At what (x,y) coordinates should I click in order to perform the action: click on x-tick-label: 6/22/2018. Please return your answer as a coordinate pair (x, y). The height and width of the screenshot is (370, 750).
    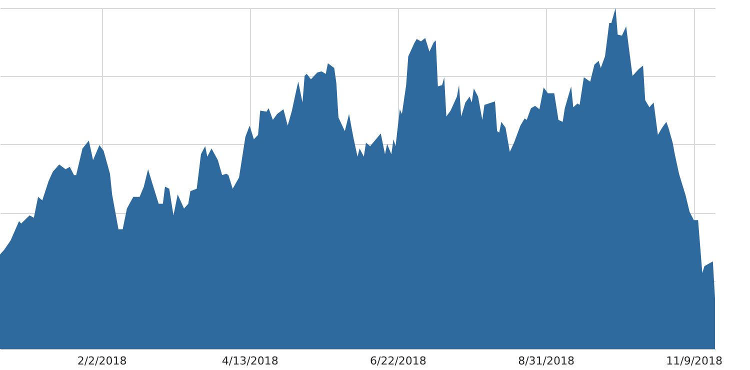
    Looking at the image, I should click on (398, 361).